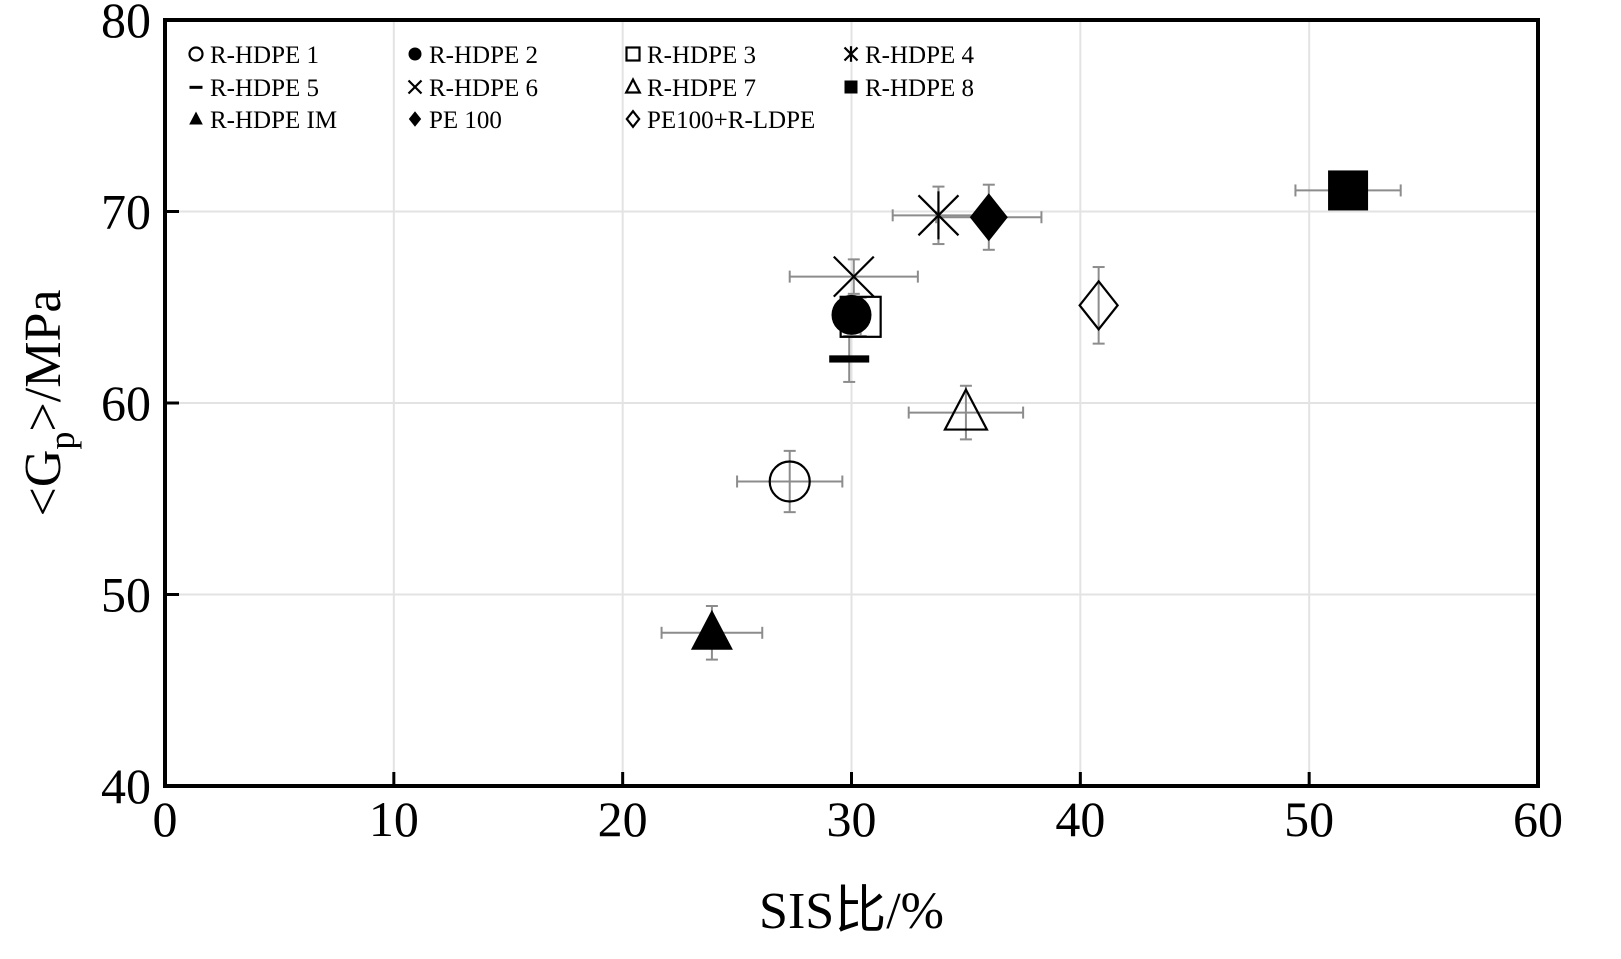  I want to click on x-tick-label: 20, so click(623, 819).